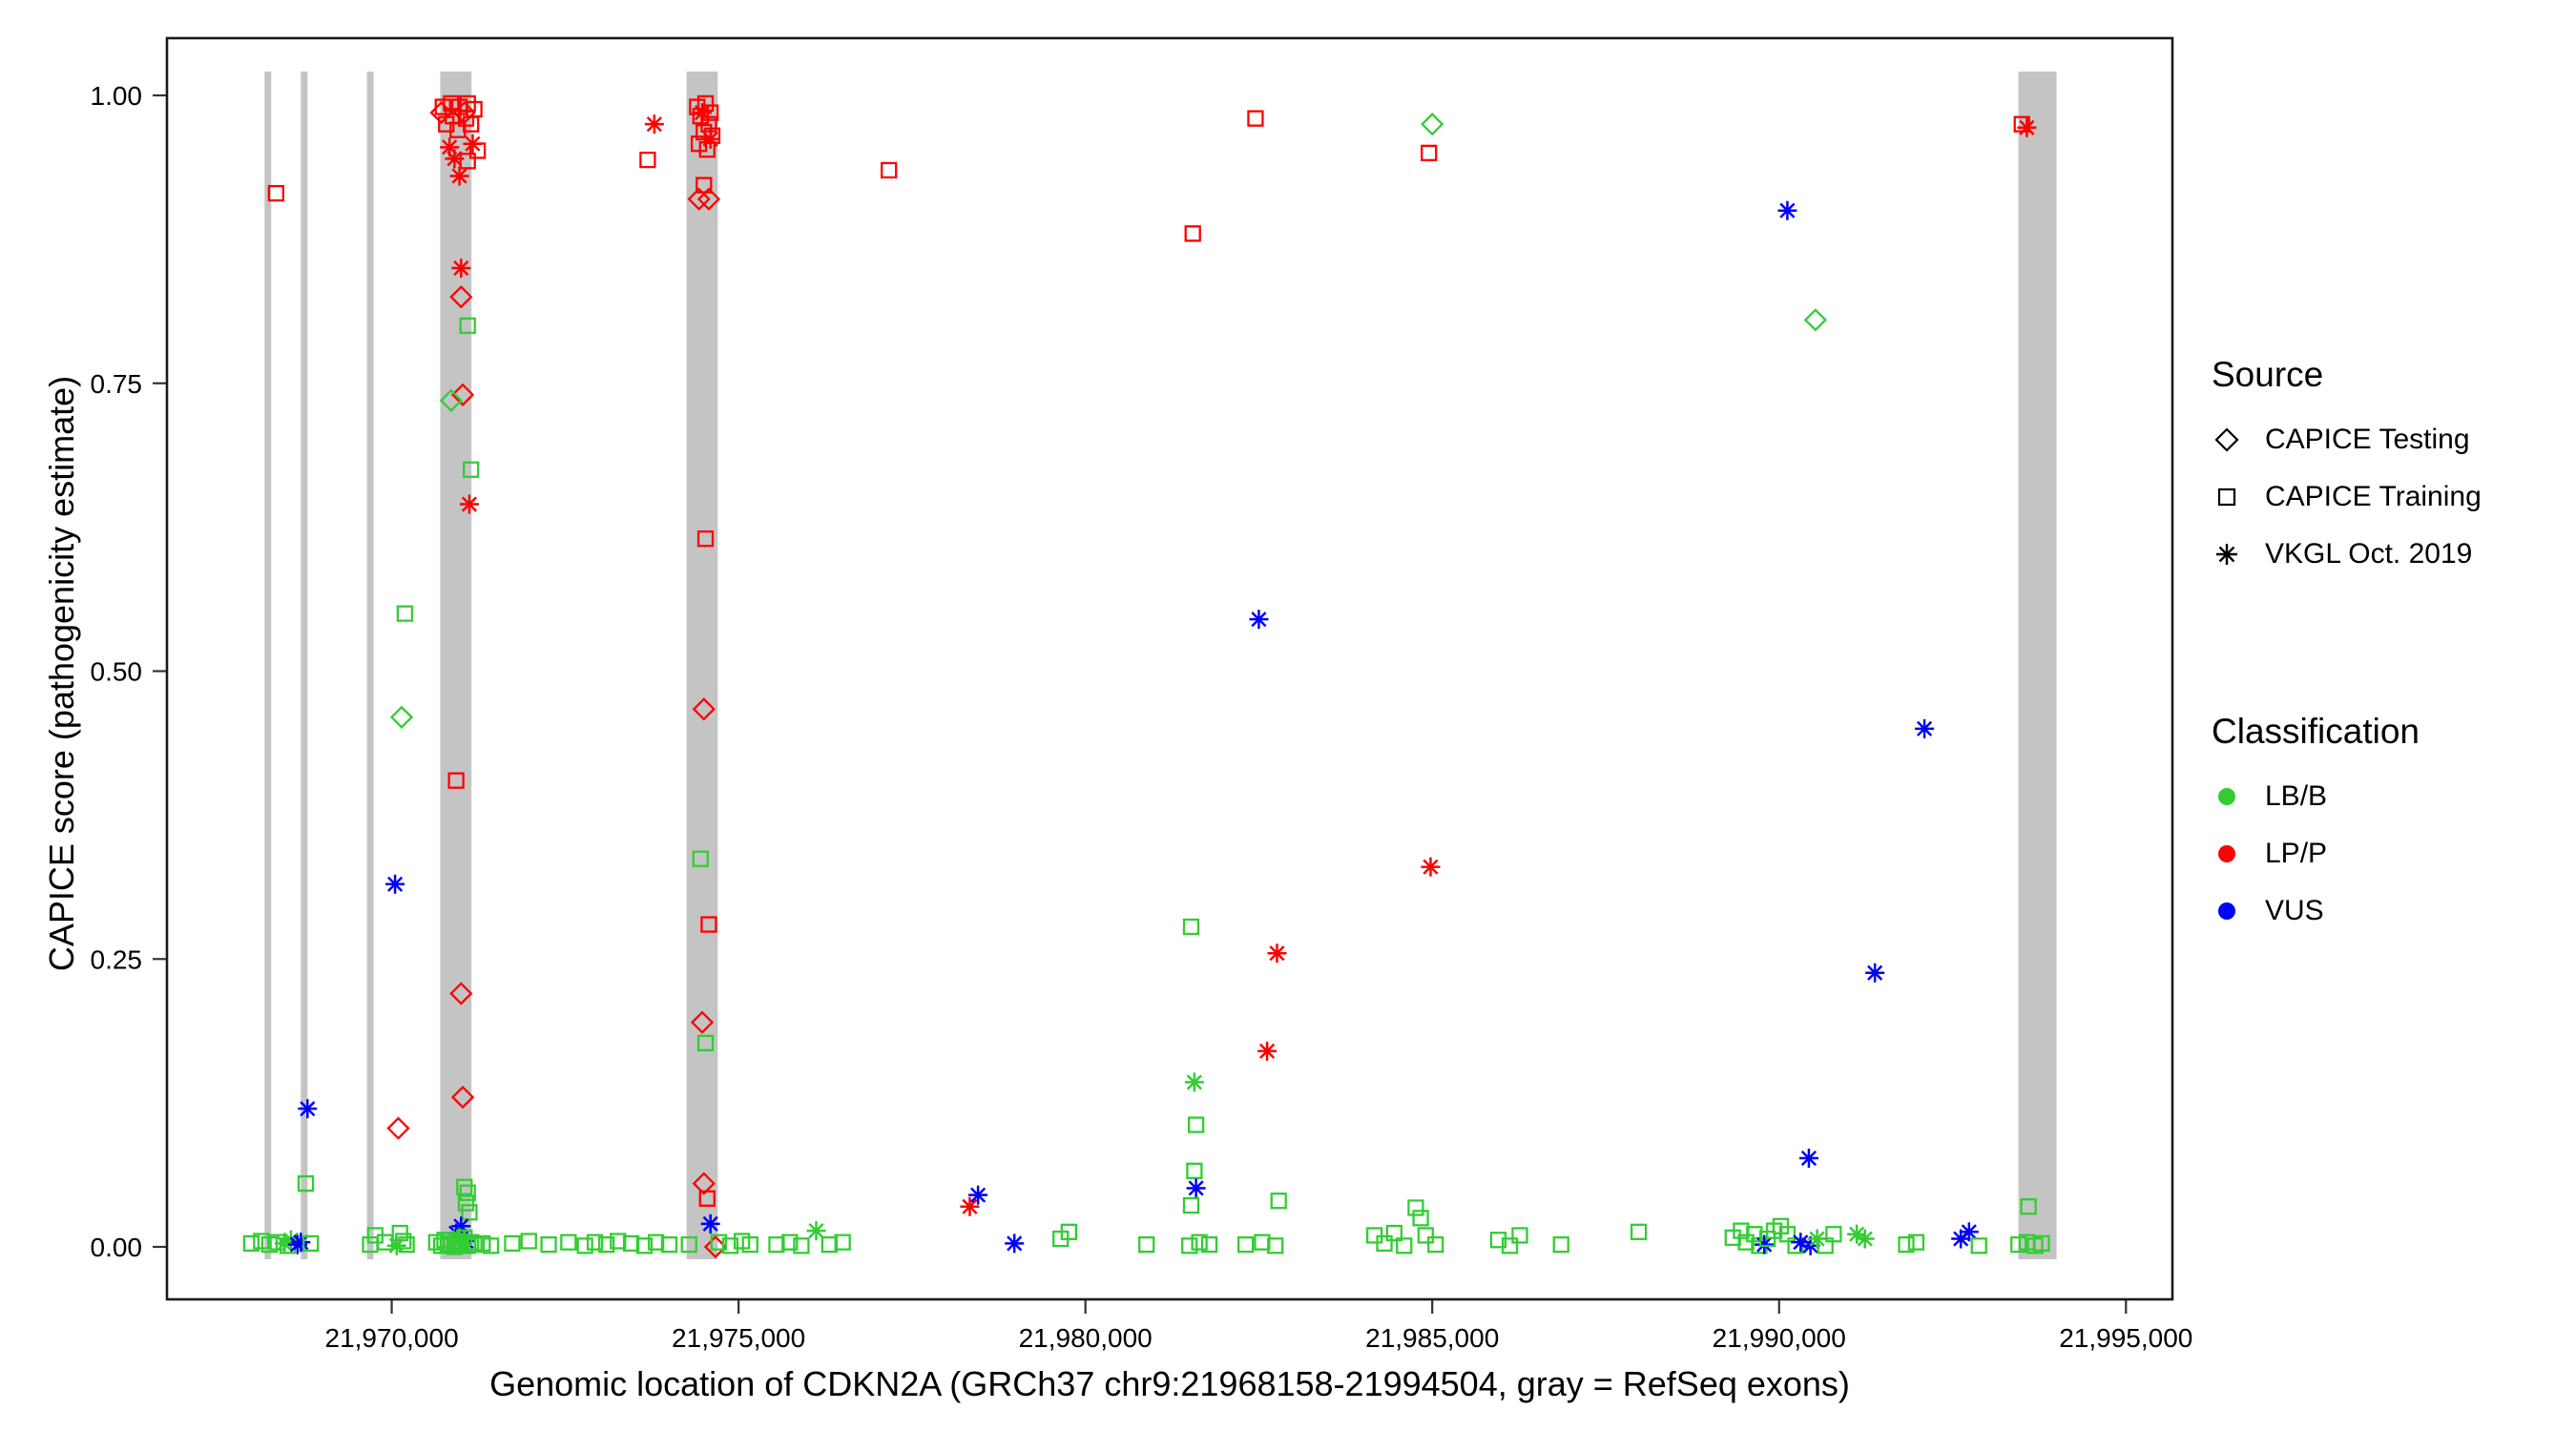  Describe the element at coordinates (2226, 911) in the screenshot. I see `vus-dot-icon` at that location.